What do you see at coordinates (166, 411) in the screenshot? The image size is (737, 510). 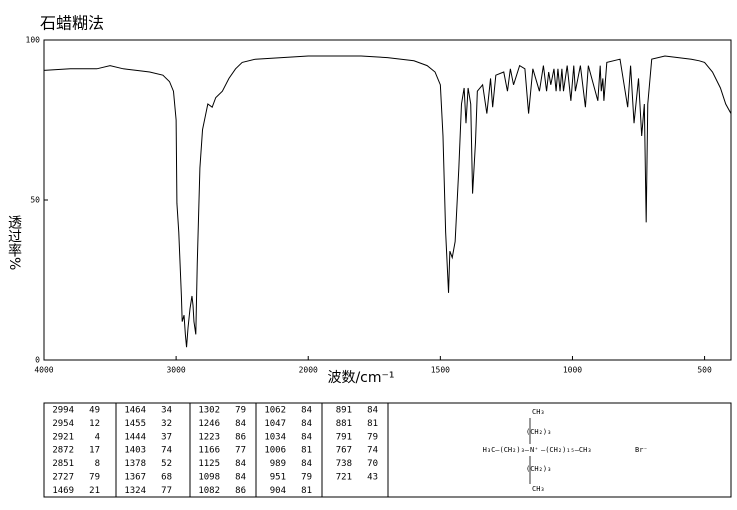 I see `peak-transmittance: 34` at bounding box center [166, 411].